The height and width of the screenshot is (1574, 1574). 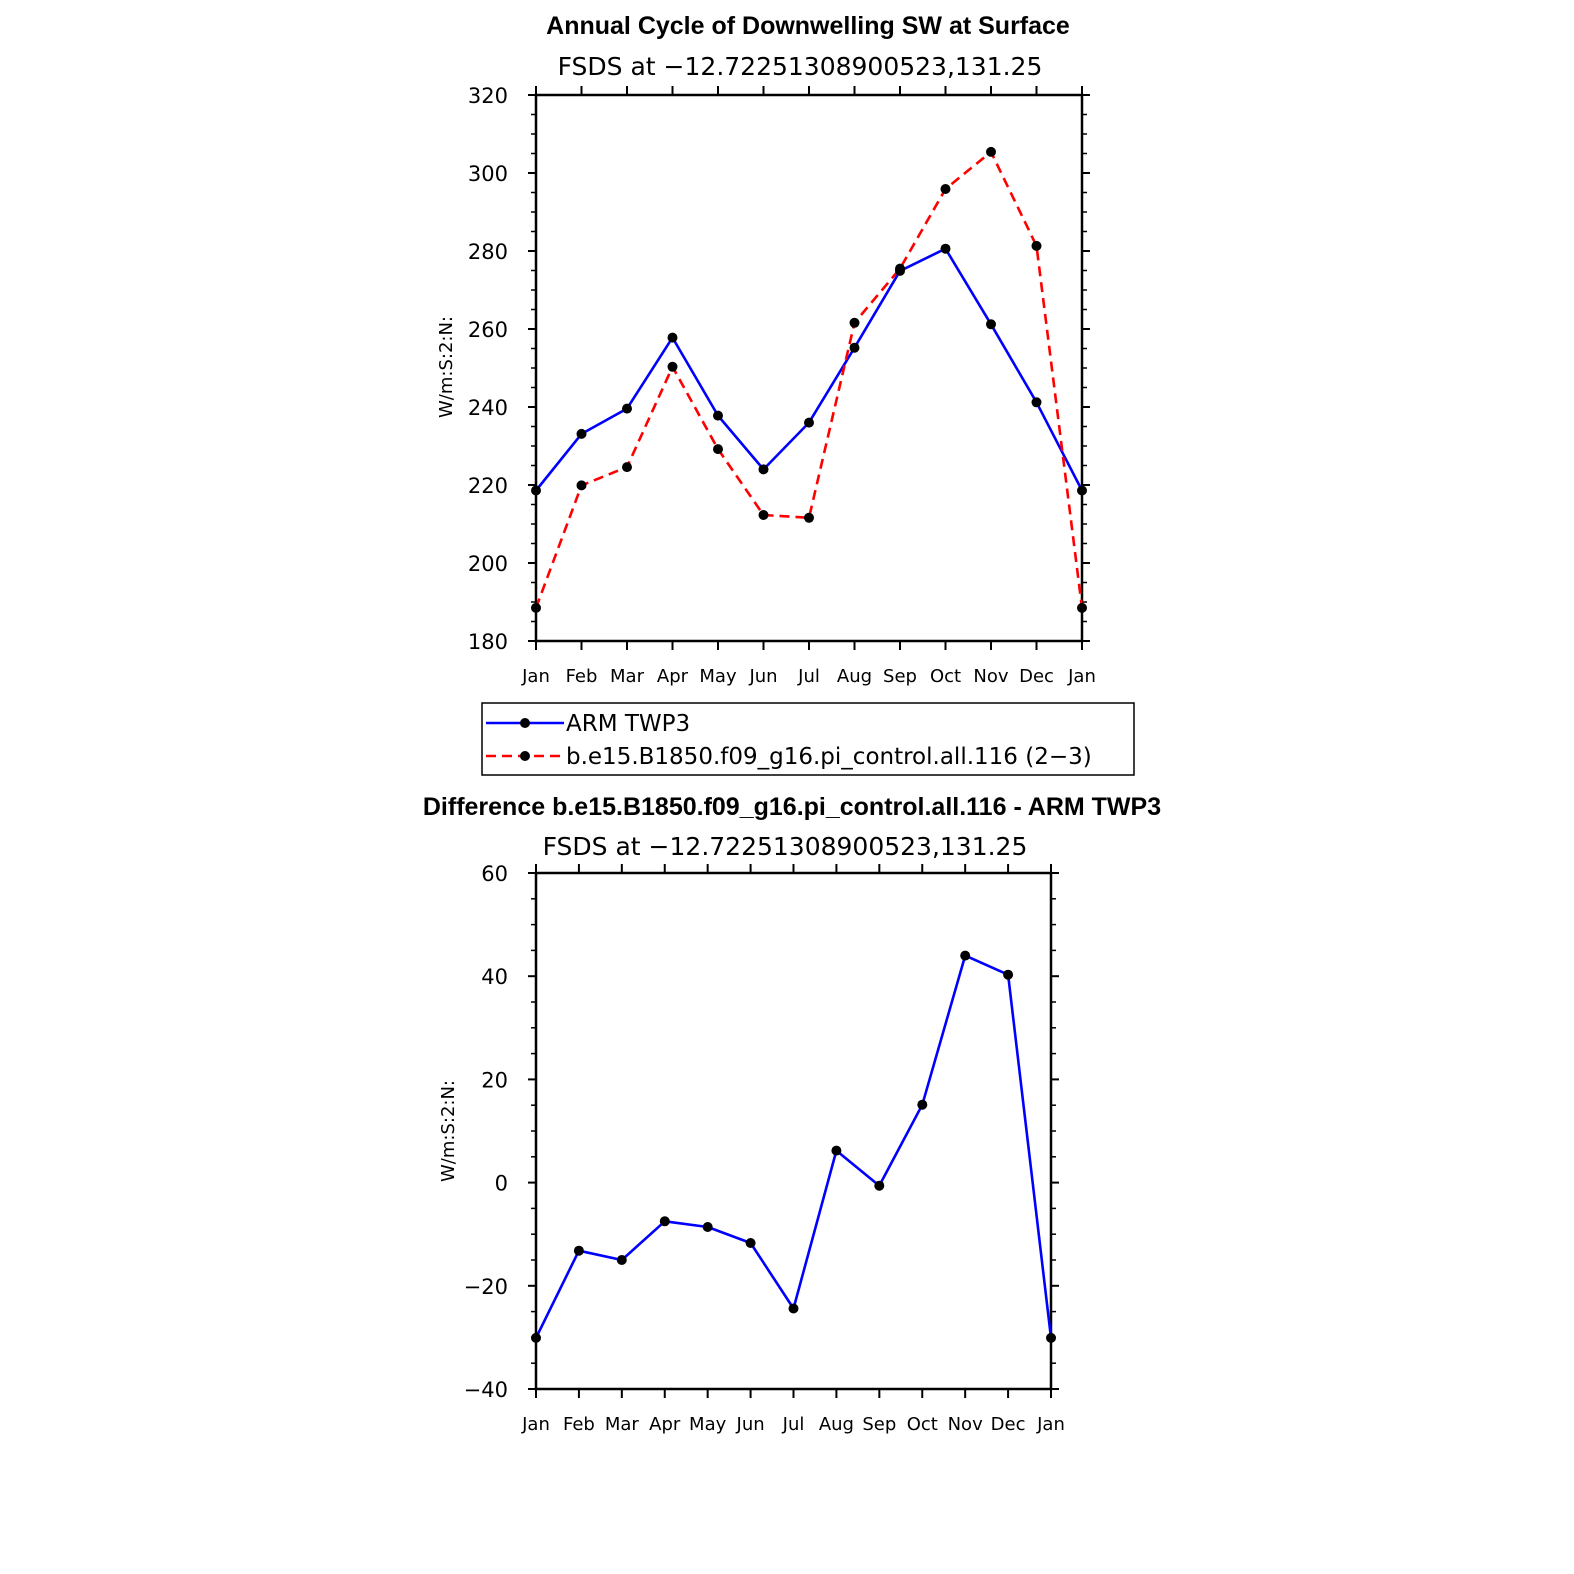 I want to click on y-tick-label: 220, so click(x=488, y=486).